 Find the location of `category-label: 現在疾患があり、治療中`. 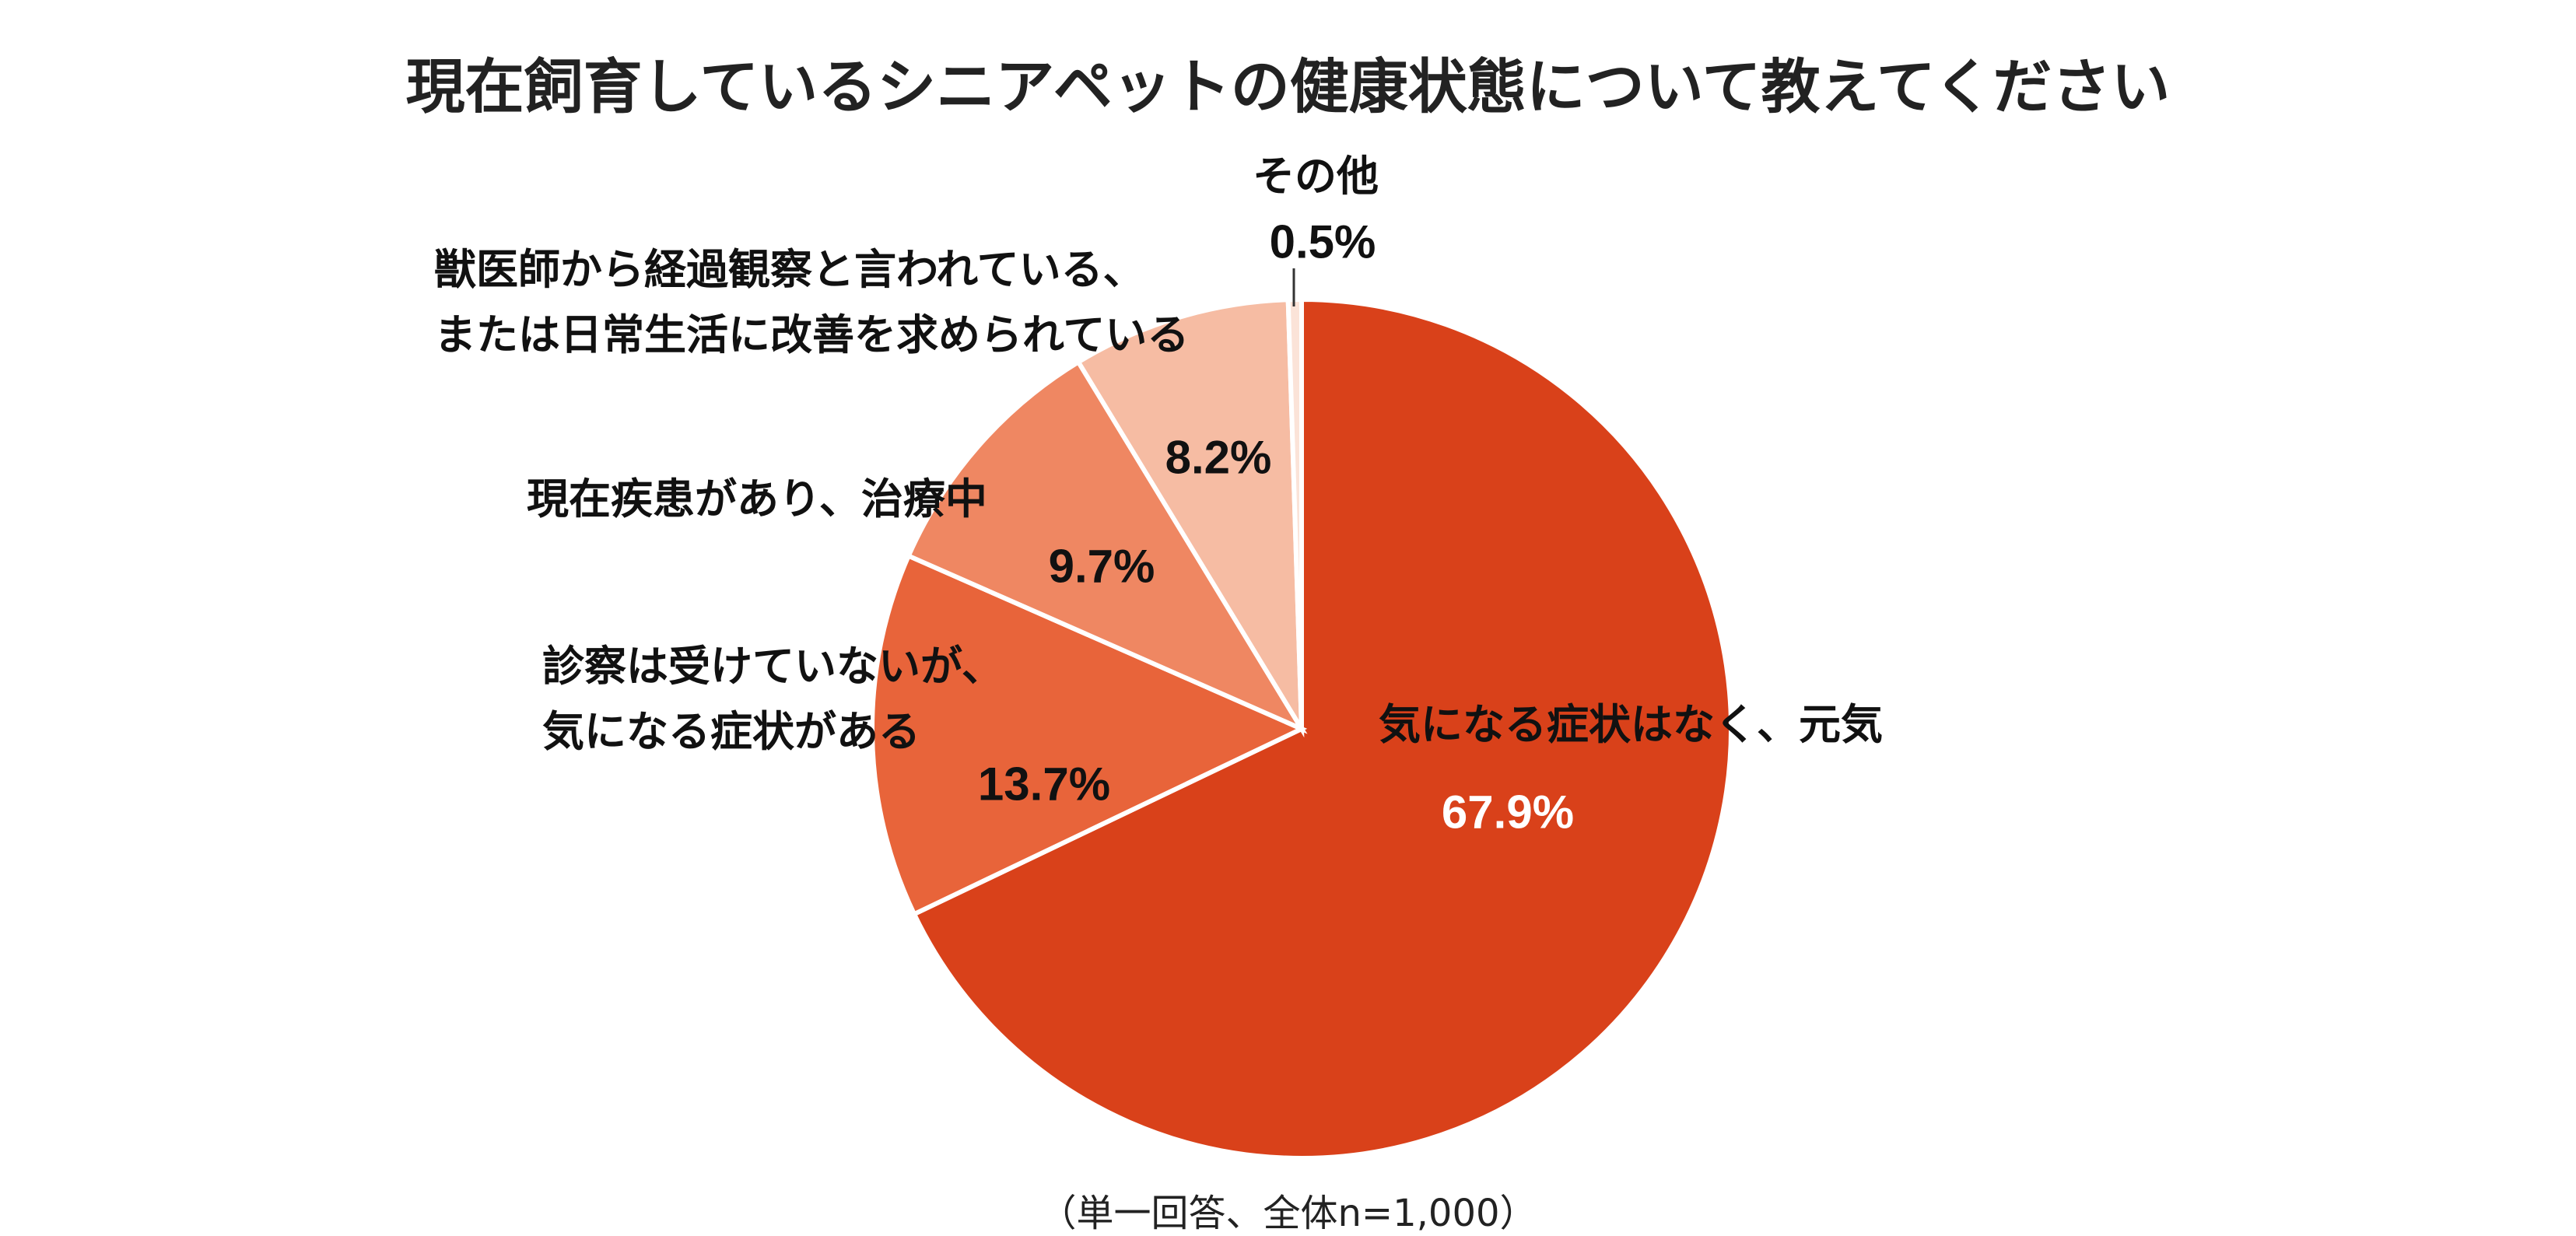

category-label: 現在疾患があり、治療中 is located at coordinates (757, 498).